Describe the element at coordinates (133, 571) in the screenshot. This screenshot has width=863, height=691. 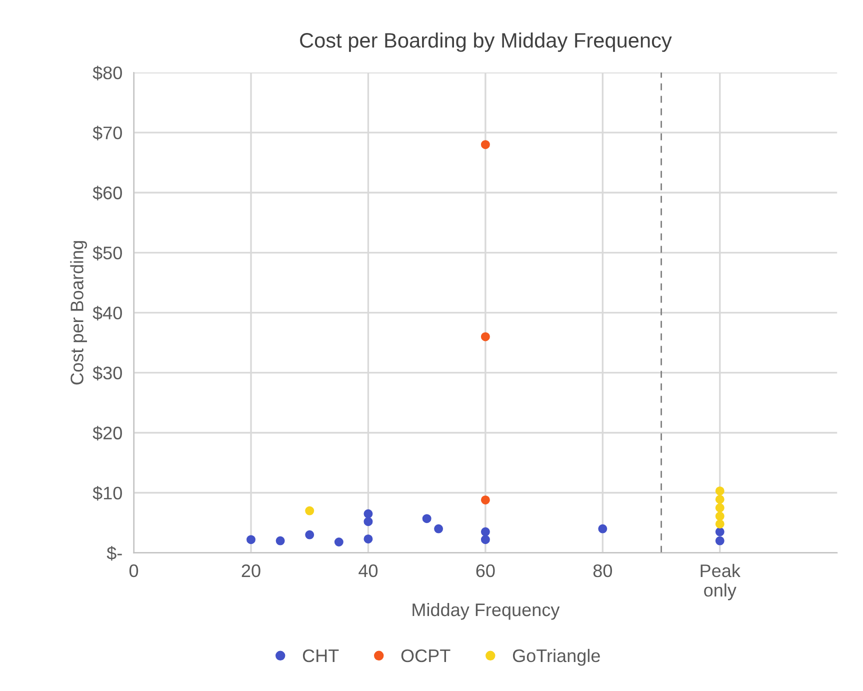
I see `x-tick-label: 0` at that location.